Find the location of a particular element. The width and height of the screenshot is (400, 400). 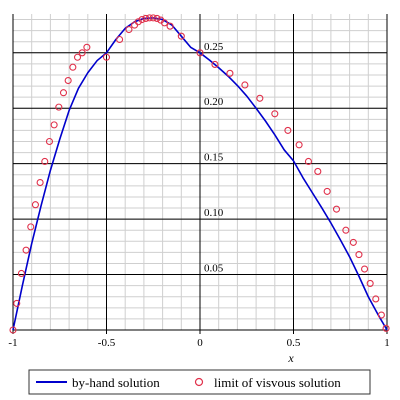

legend-label-viscous: limit of visvous solution is located at coordinates (277, 382).